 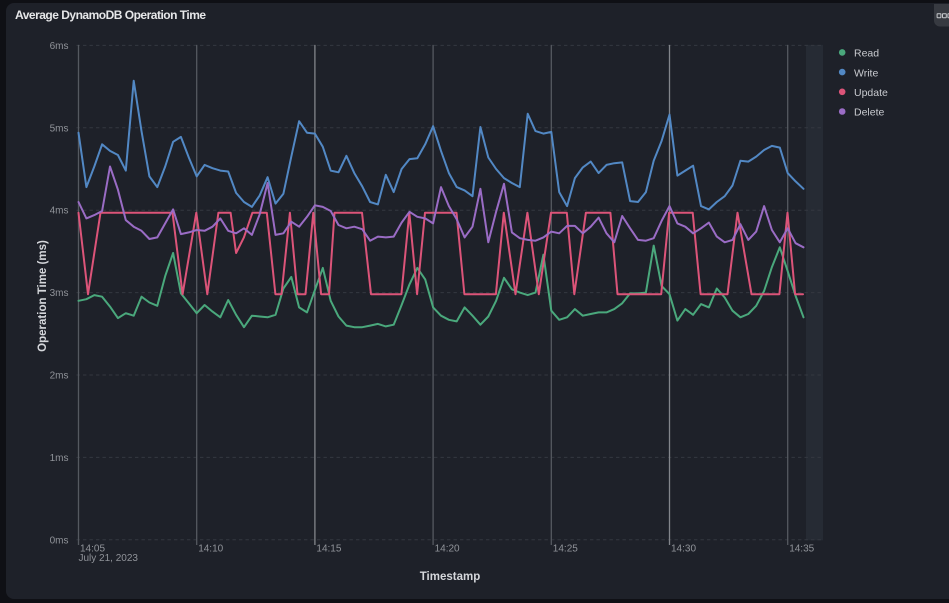 I want to click on svg-text: Timestamp, so click(x=450, y=577).